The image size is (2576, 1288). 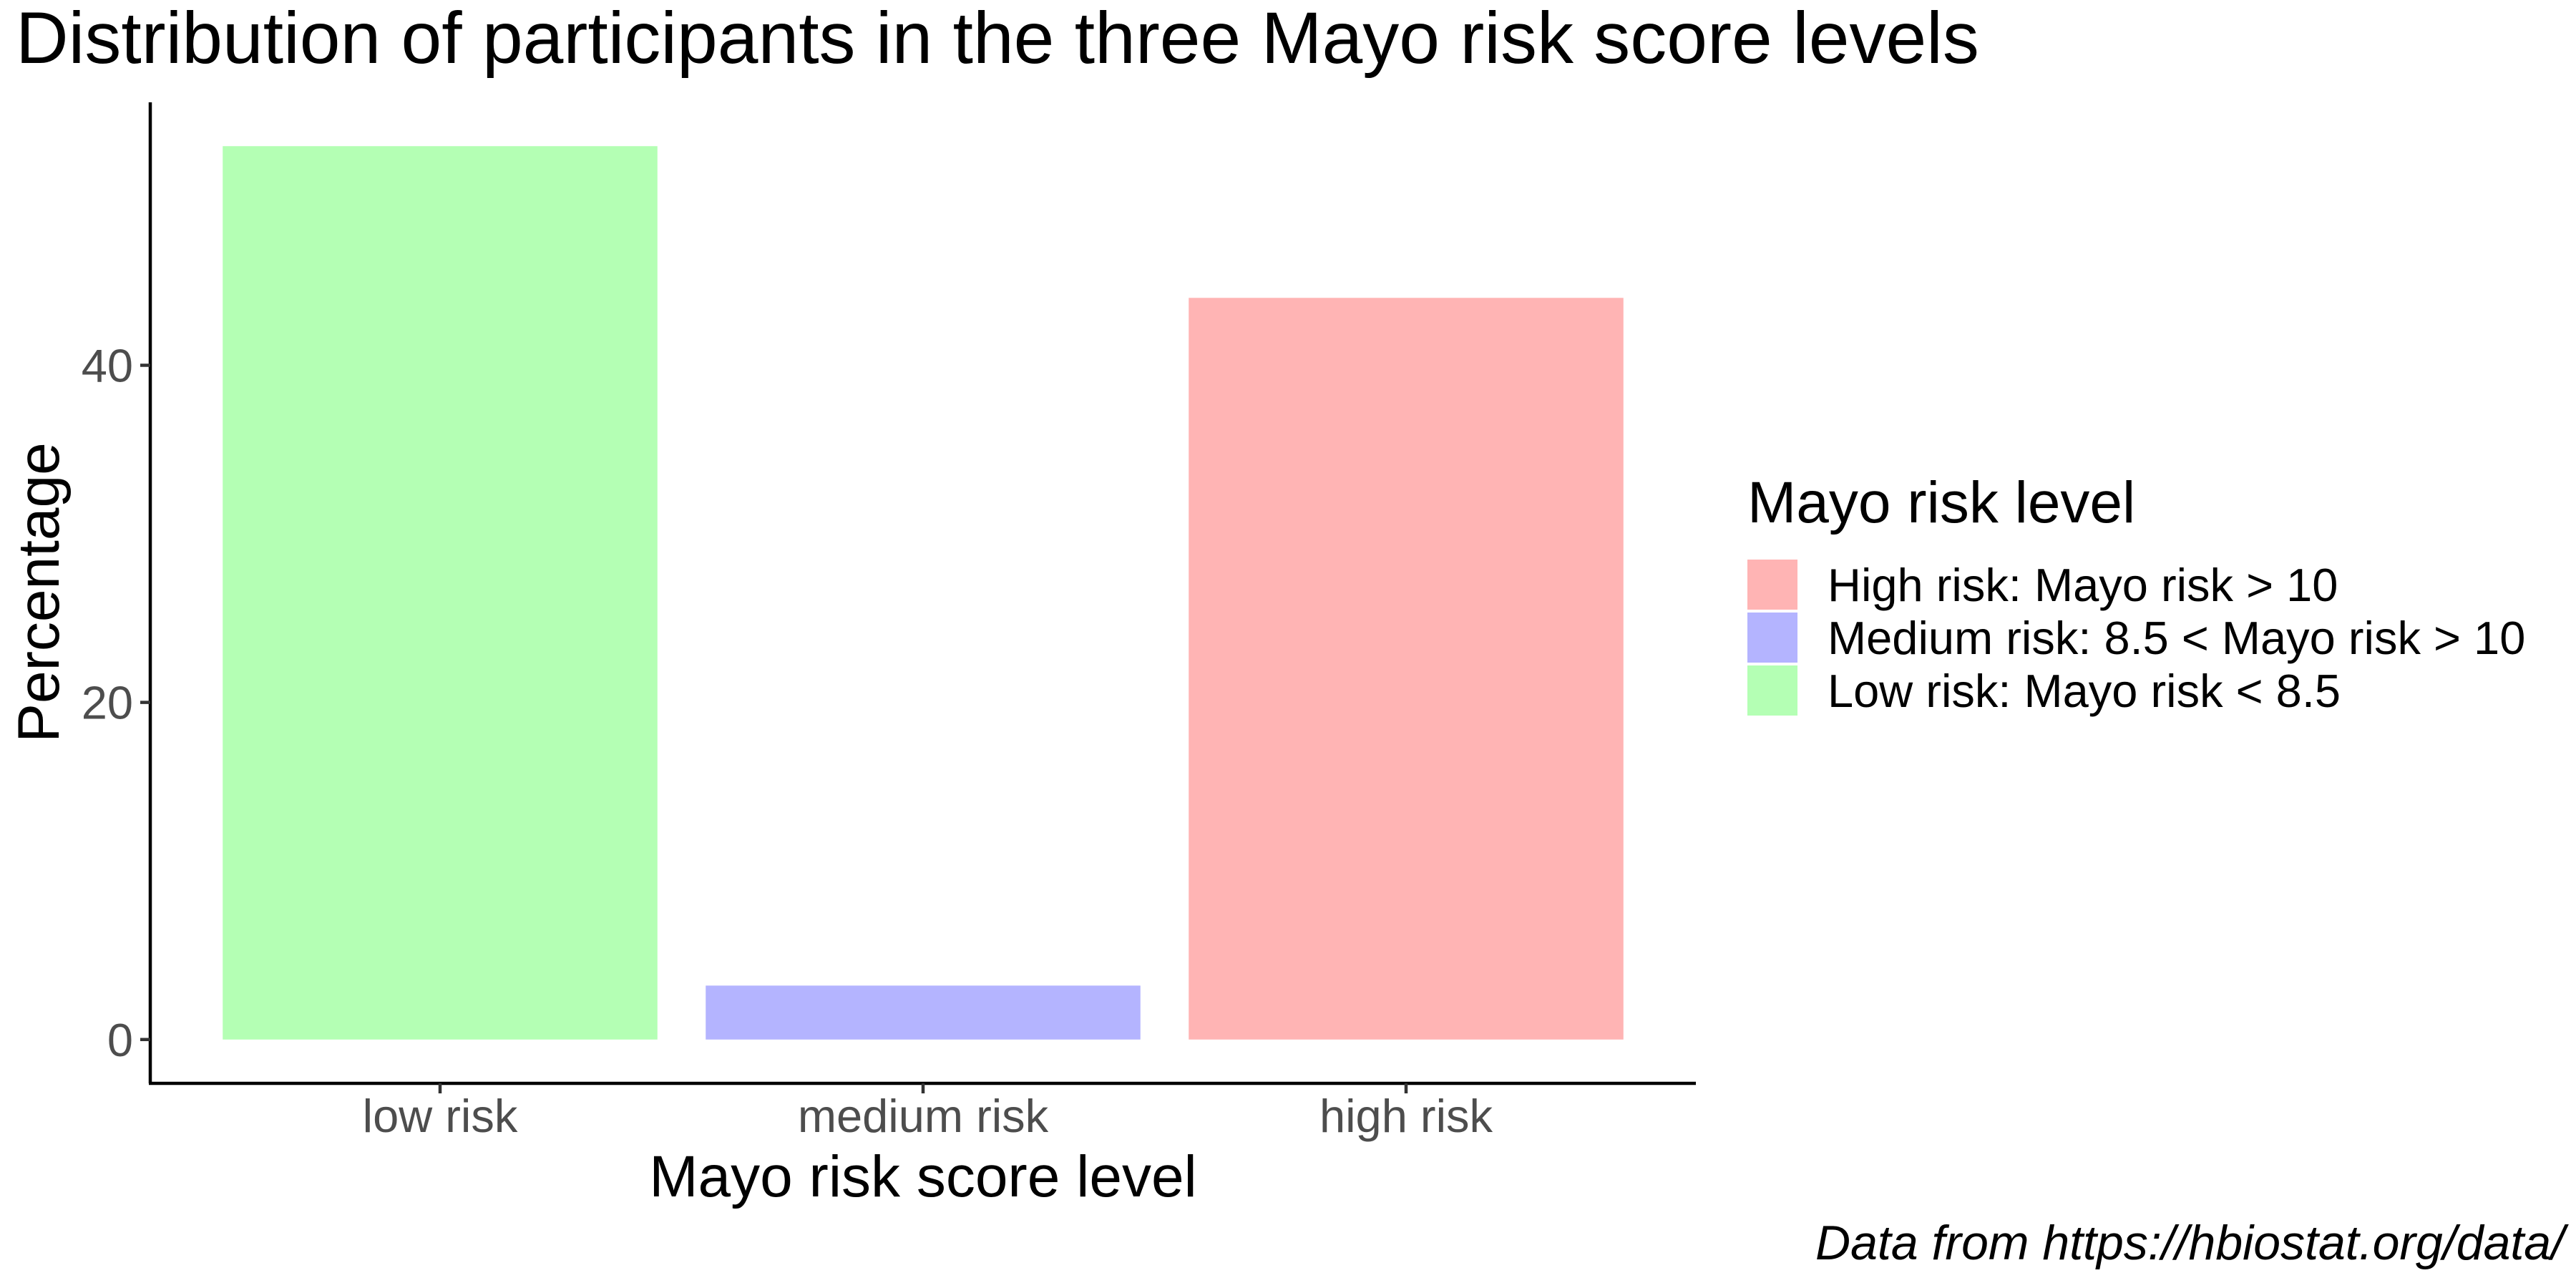 What do you see at coordinates (2176, 638) in the screenshot?
I see `legend-label: Medium risk: 8.5 < Mayo risk > 10` at bounding box center [2176, 638].